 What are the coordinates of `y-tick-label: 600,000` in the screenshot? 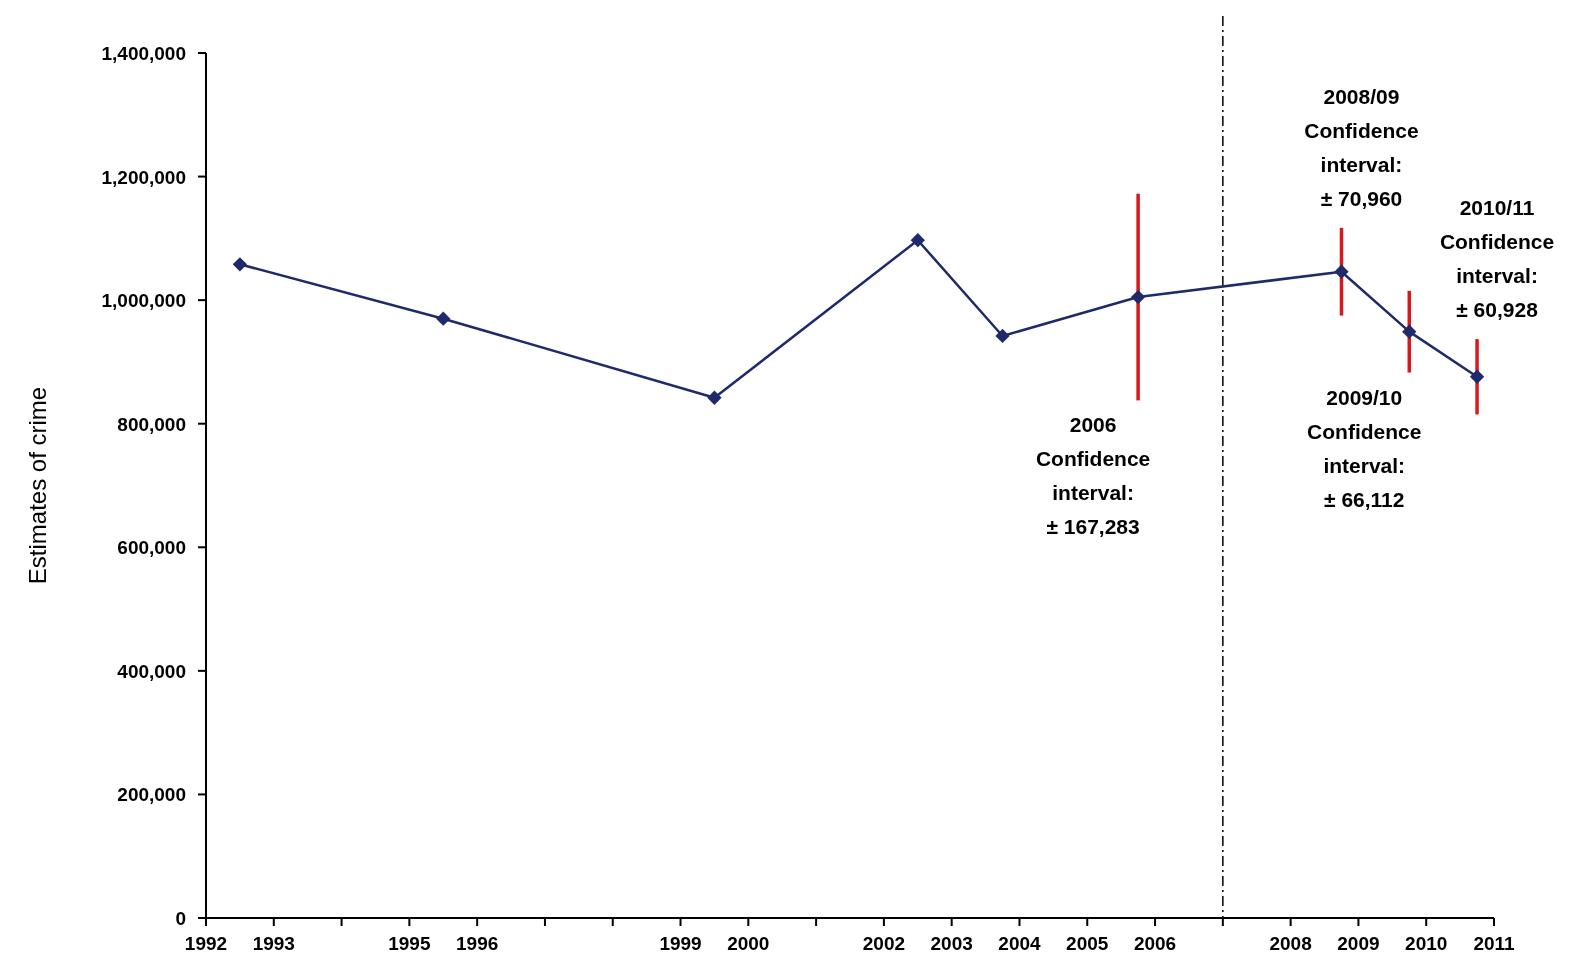 It's located at (151, 548).